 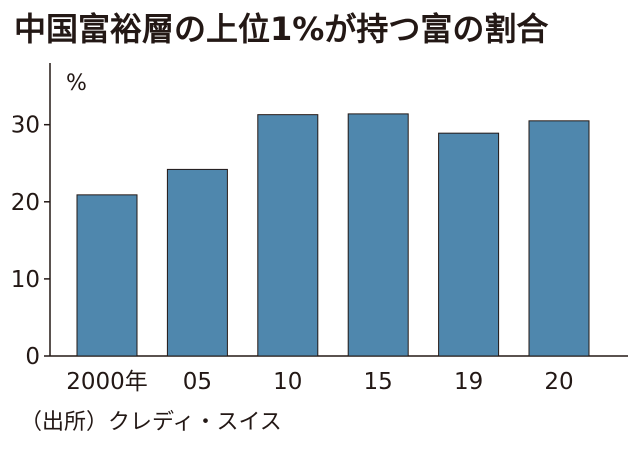 What do you see at coordinates (107, 382) in the screenshot?
I see `x-tick-label: 2000年` at bounding box center [107, 382].